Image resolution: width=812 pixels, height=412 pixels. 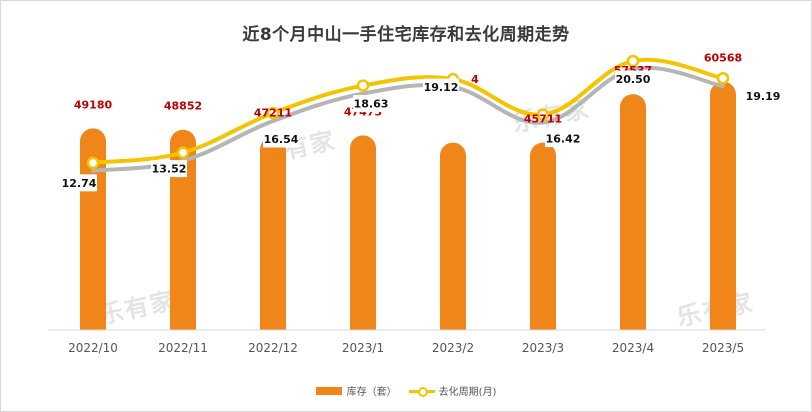 I want to click on bar-value-label: 47211, so click(x=273, y=112).